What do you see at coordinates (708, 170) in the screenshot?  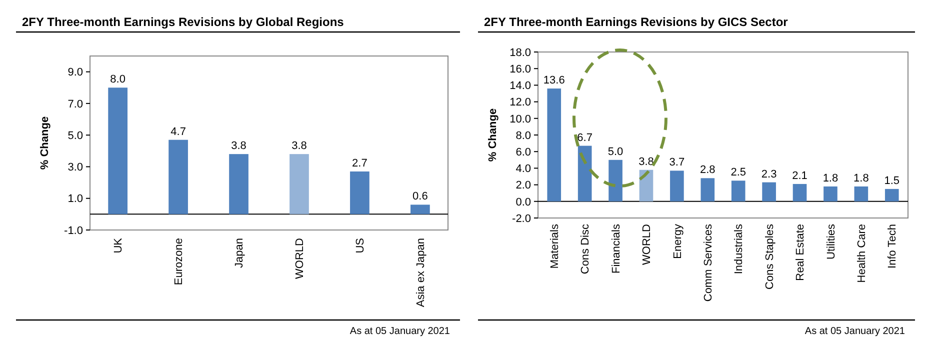 I see `data-label: 2.8` at bounding box center [708, 170].